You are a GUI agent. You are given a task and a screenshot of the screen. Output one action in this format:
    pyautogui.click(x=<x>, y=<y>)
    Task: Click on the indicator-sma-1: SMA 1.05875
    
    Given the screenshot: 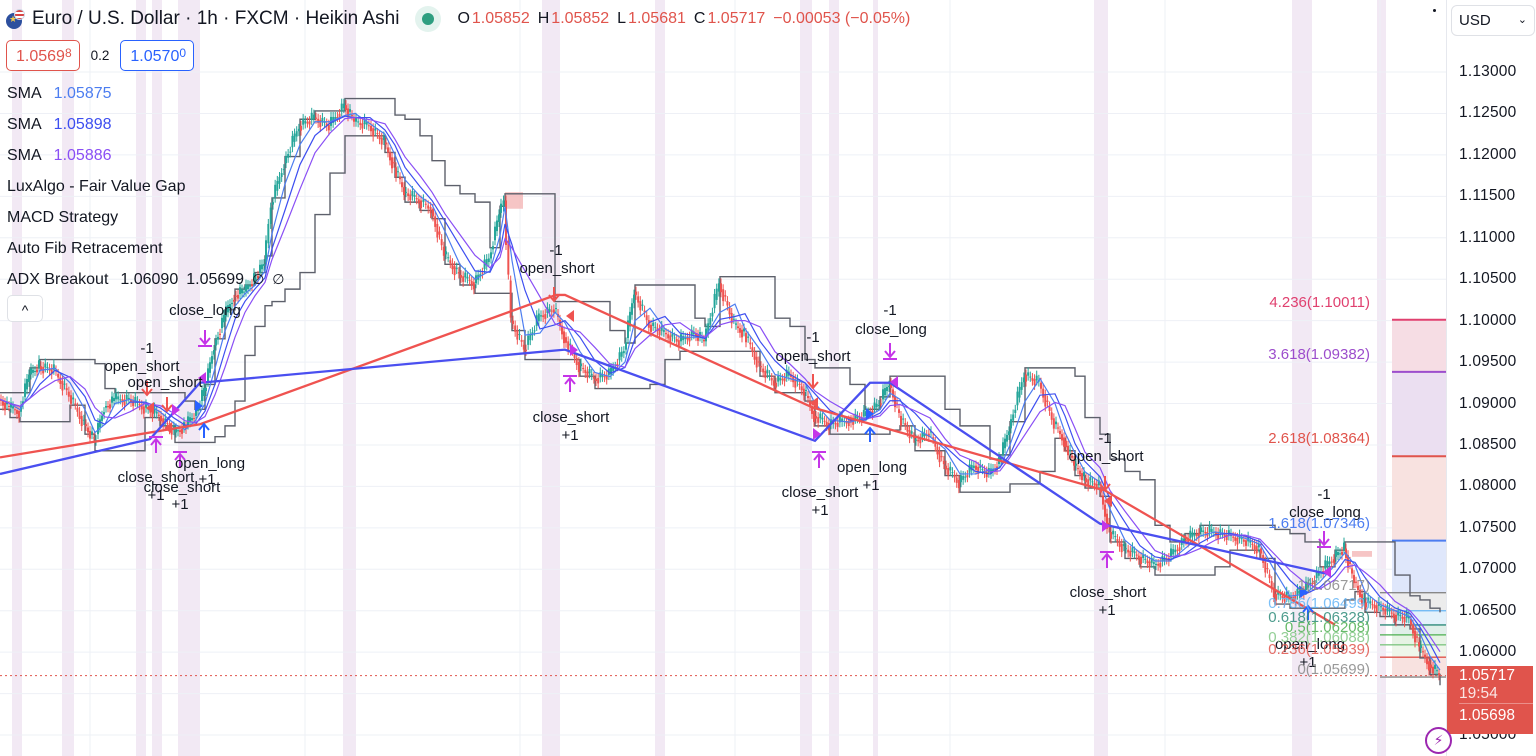 What is the action you would take?
    pyautogui.click(x=145, y=93)
    